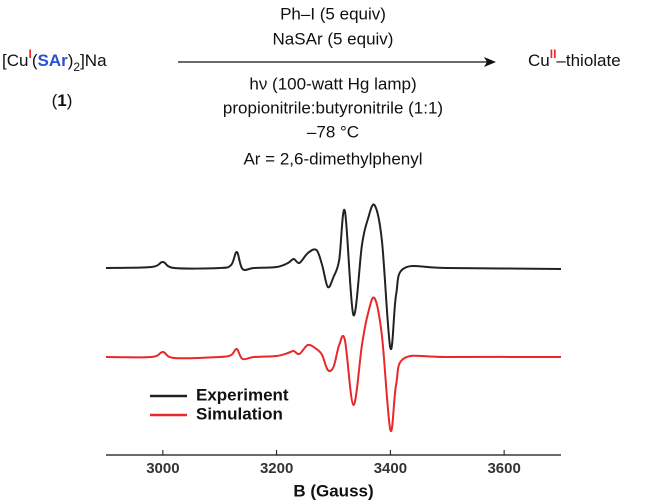  What do you see at coordinates (333, 38) in the screenshot?
I see `condition: NaSAr (5 equiv)` at bounding box center [333, 38].